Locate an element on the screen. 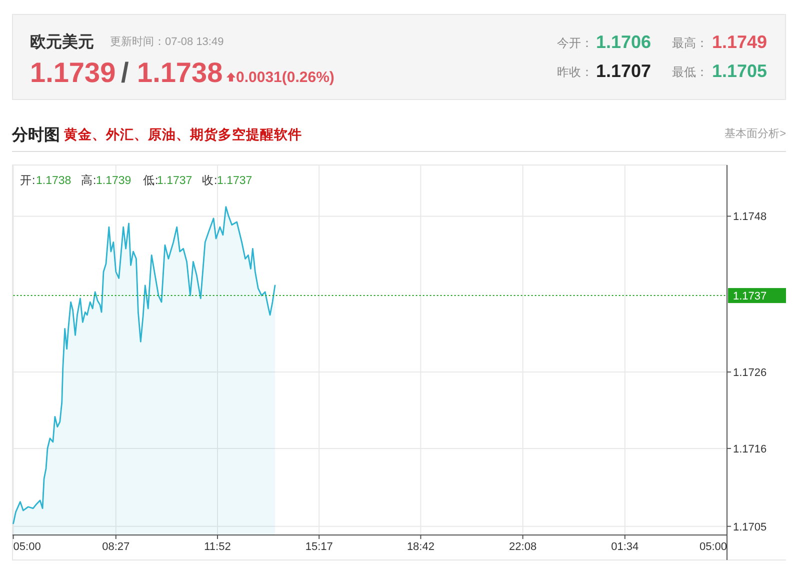  text: 最低： is located at coordinates (690, 72).